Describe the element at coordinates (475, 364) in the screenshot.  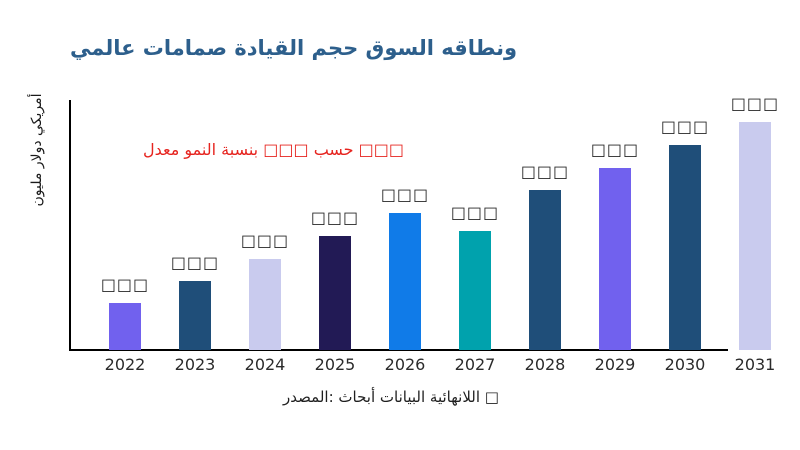
I see `x-tick-label-2027: 2027` at that location.